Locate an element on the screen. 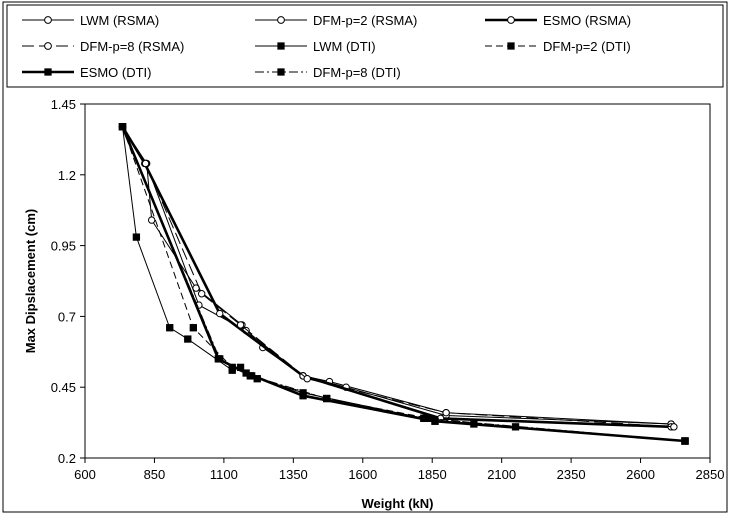 The width and height of the screenshot is (730, 516). x-tick-label: 1100 is located at coordinates (224, 474).